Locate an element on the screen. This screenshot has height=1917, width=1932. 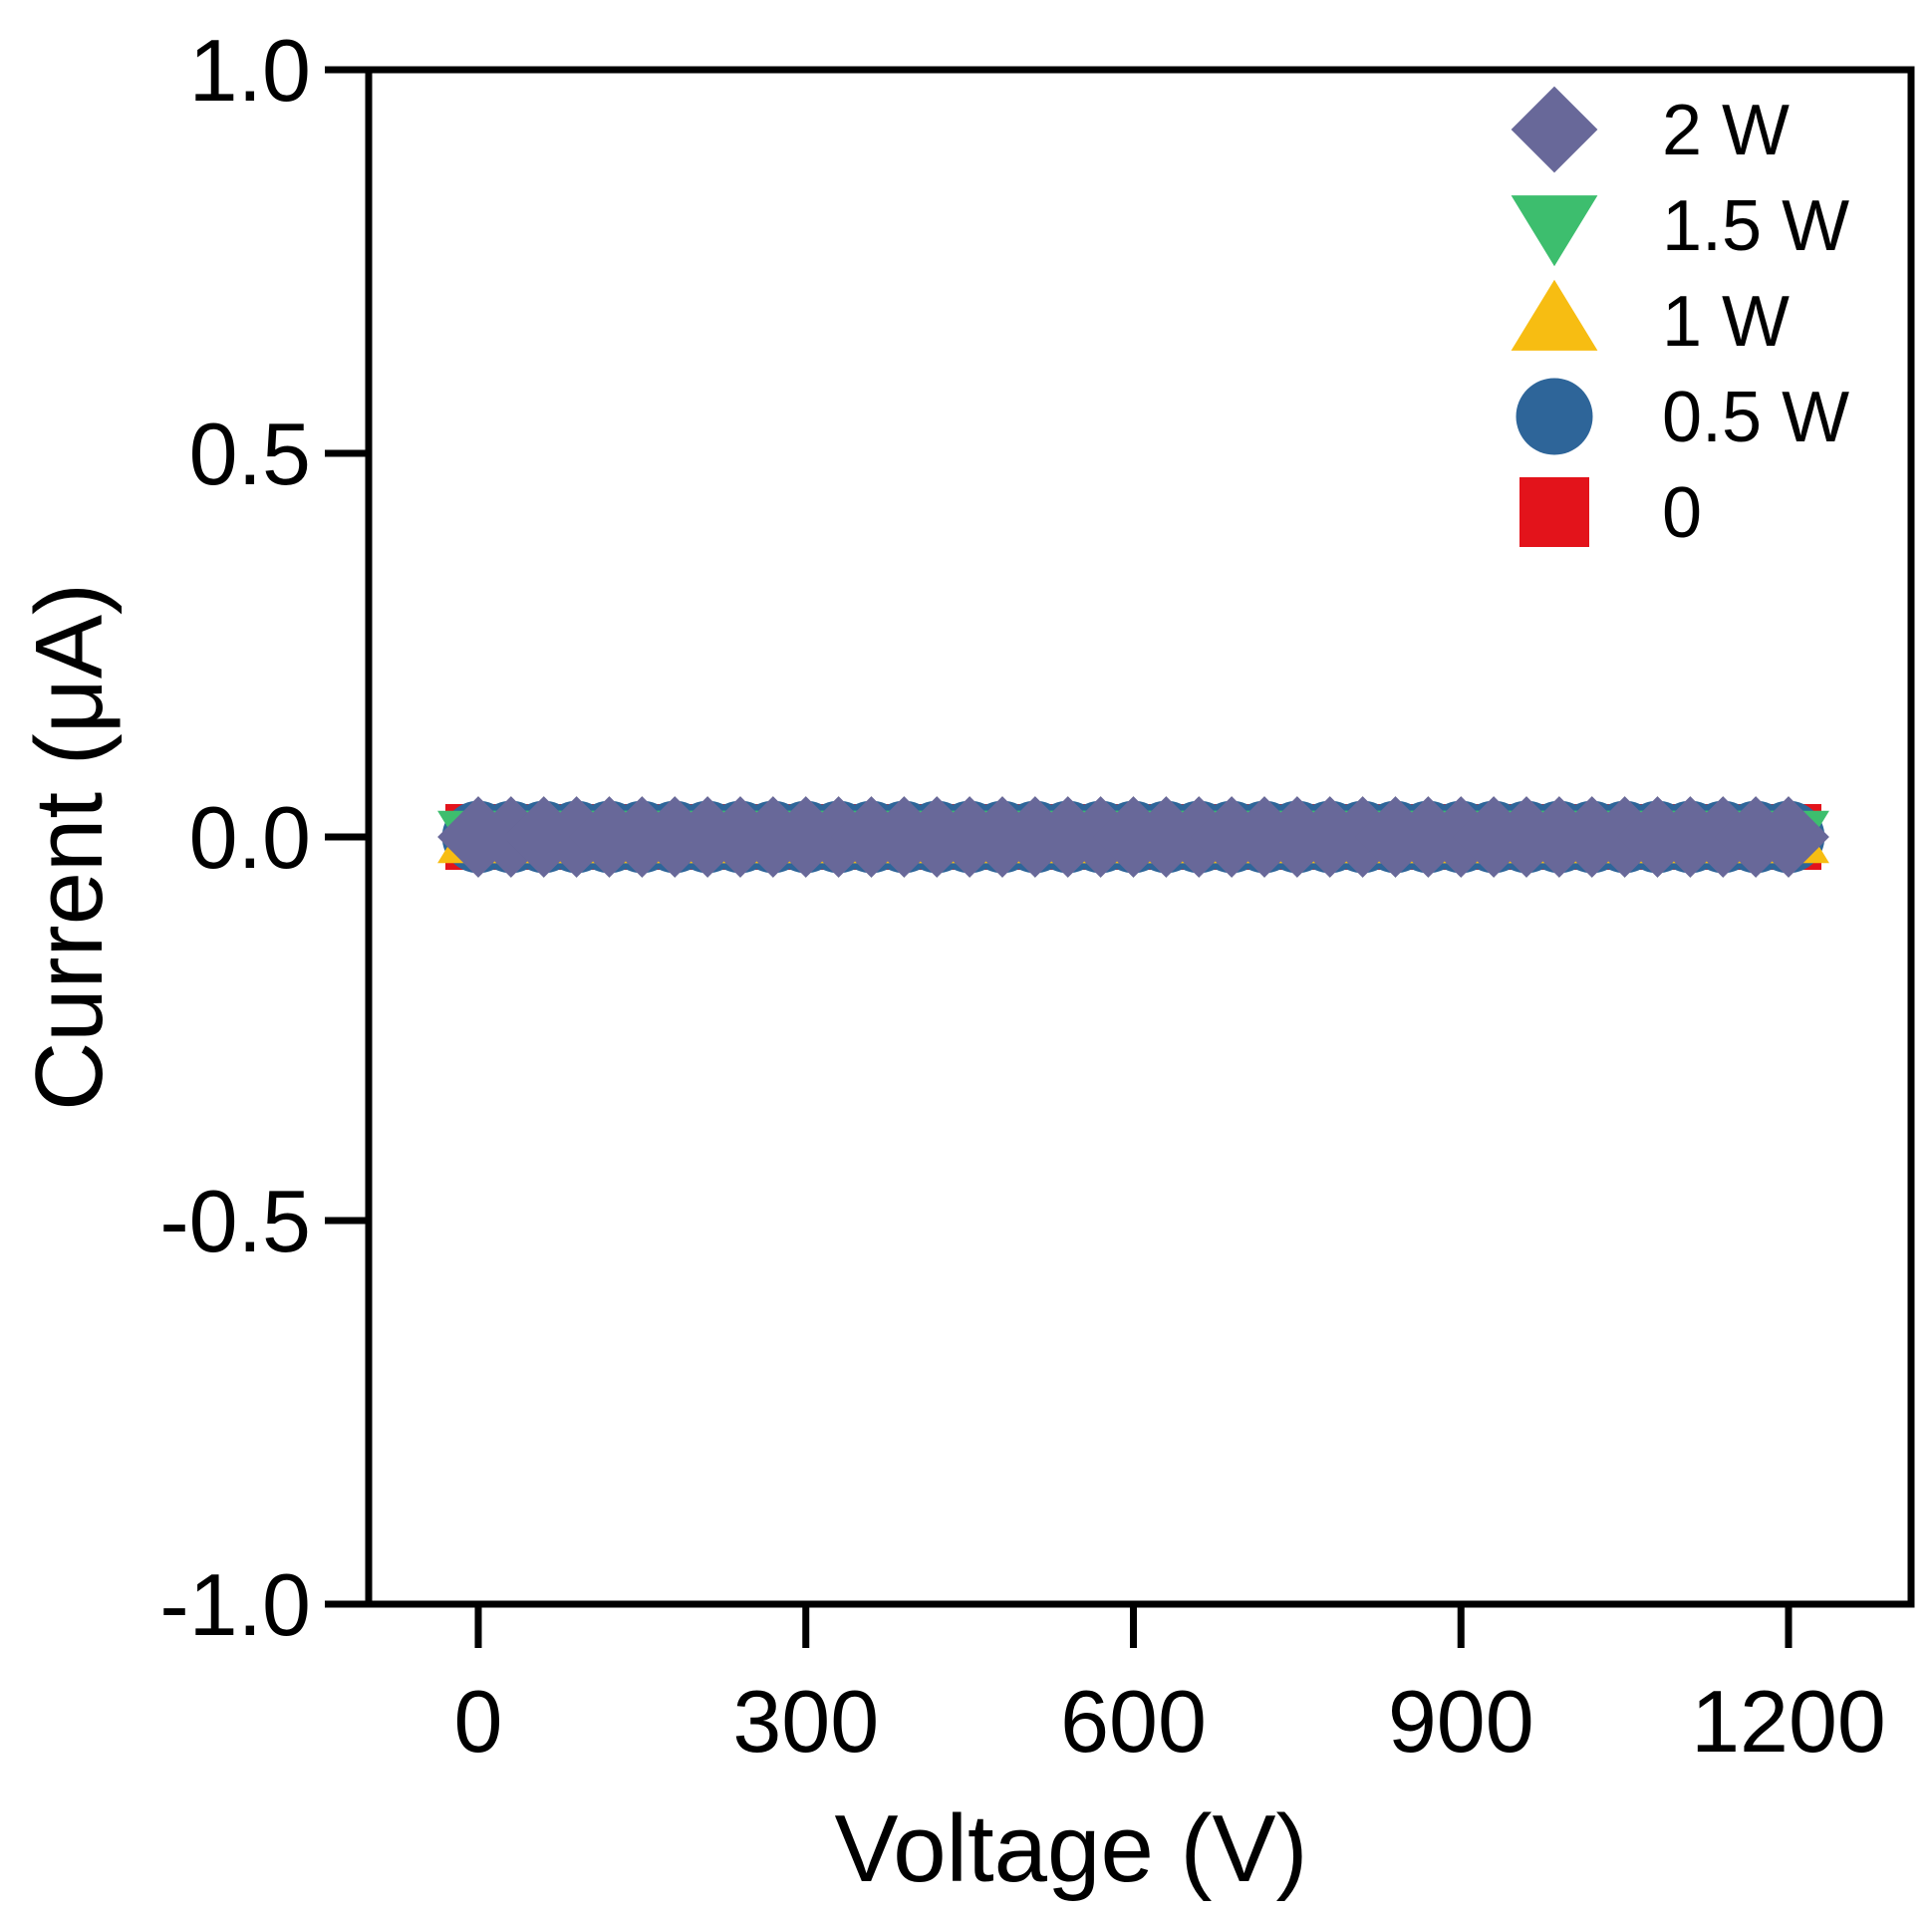
x-tick-label: 0 is located at coordinates (478, 1721).